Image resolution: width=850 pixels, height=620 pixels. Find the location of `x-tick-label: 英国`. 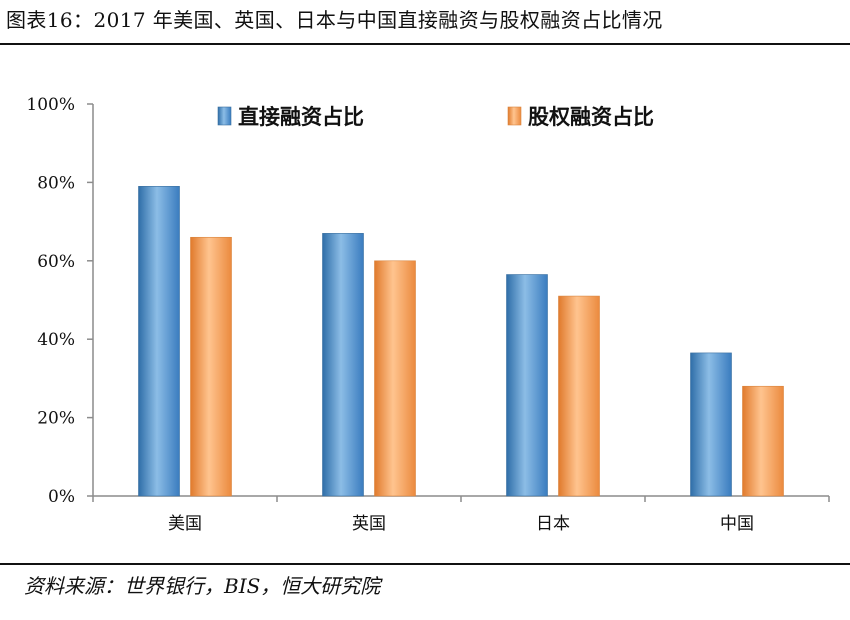

x-tick-label: 英国 is located at coordinates (369, 524).